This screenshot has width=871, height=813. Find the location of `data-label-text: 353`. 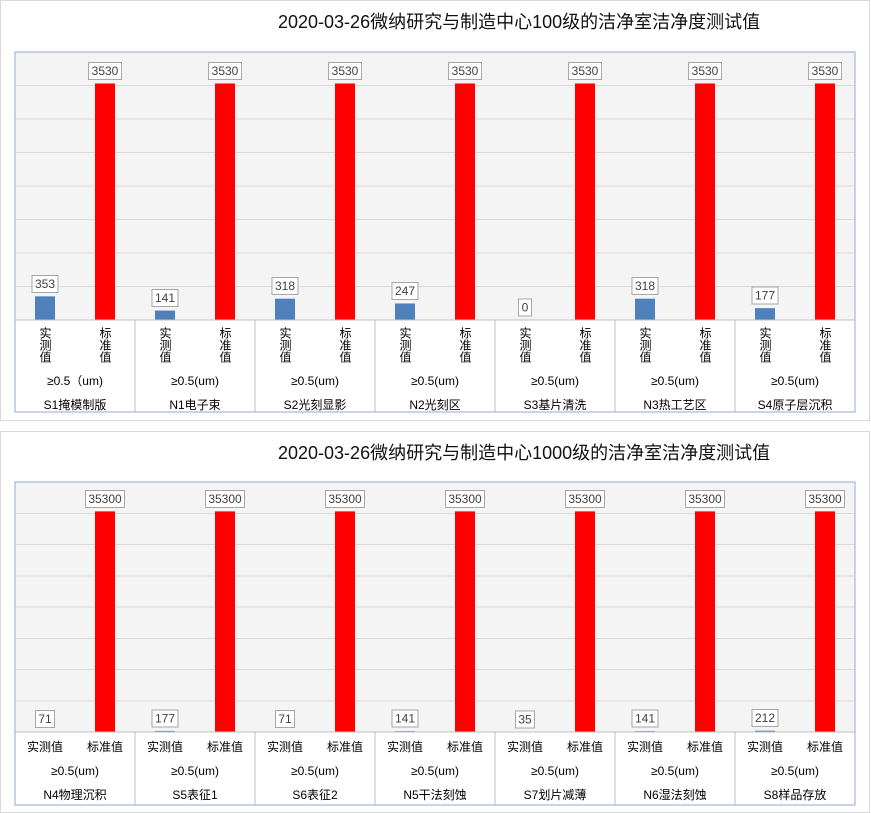

data-label-text: 353 is located at coordinates (45, 284).